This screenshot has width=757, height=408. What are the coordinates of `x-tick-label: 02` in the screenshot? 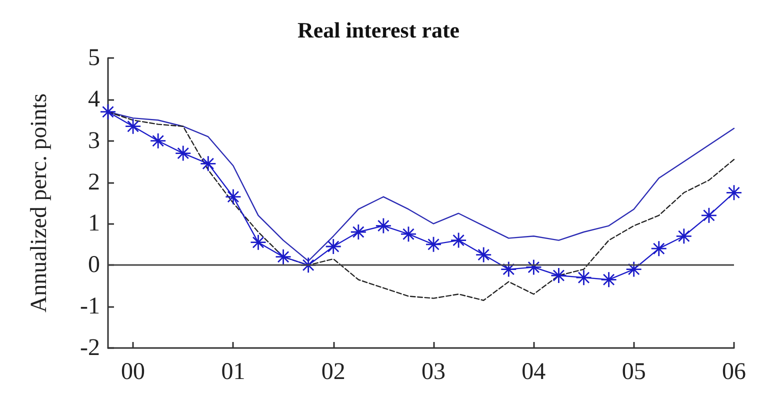 It's located at (333, 372).